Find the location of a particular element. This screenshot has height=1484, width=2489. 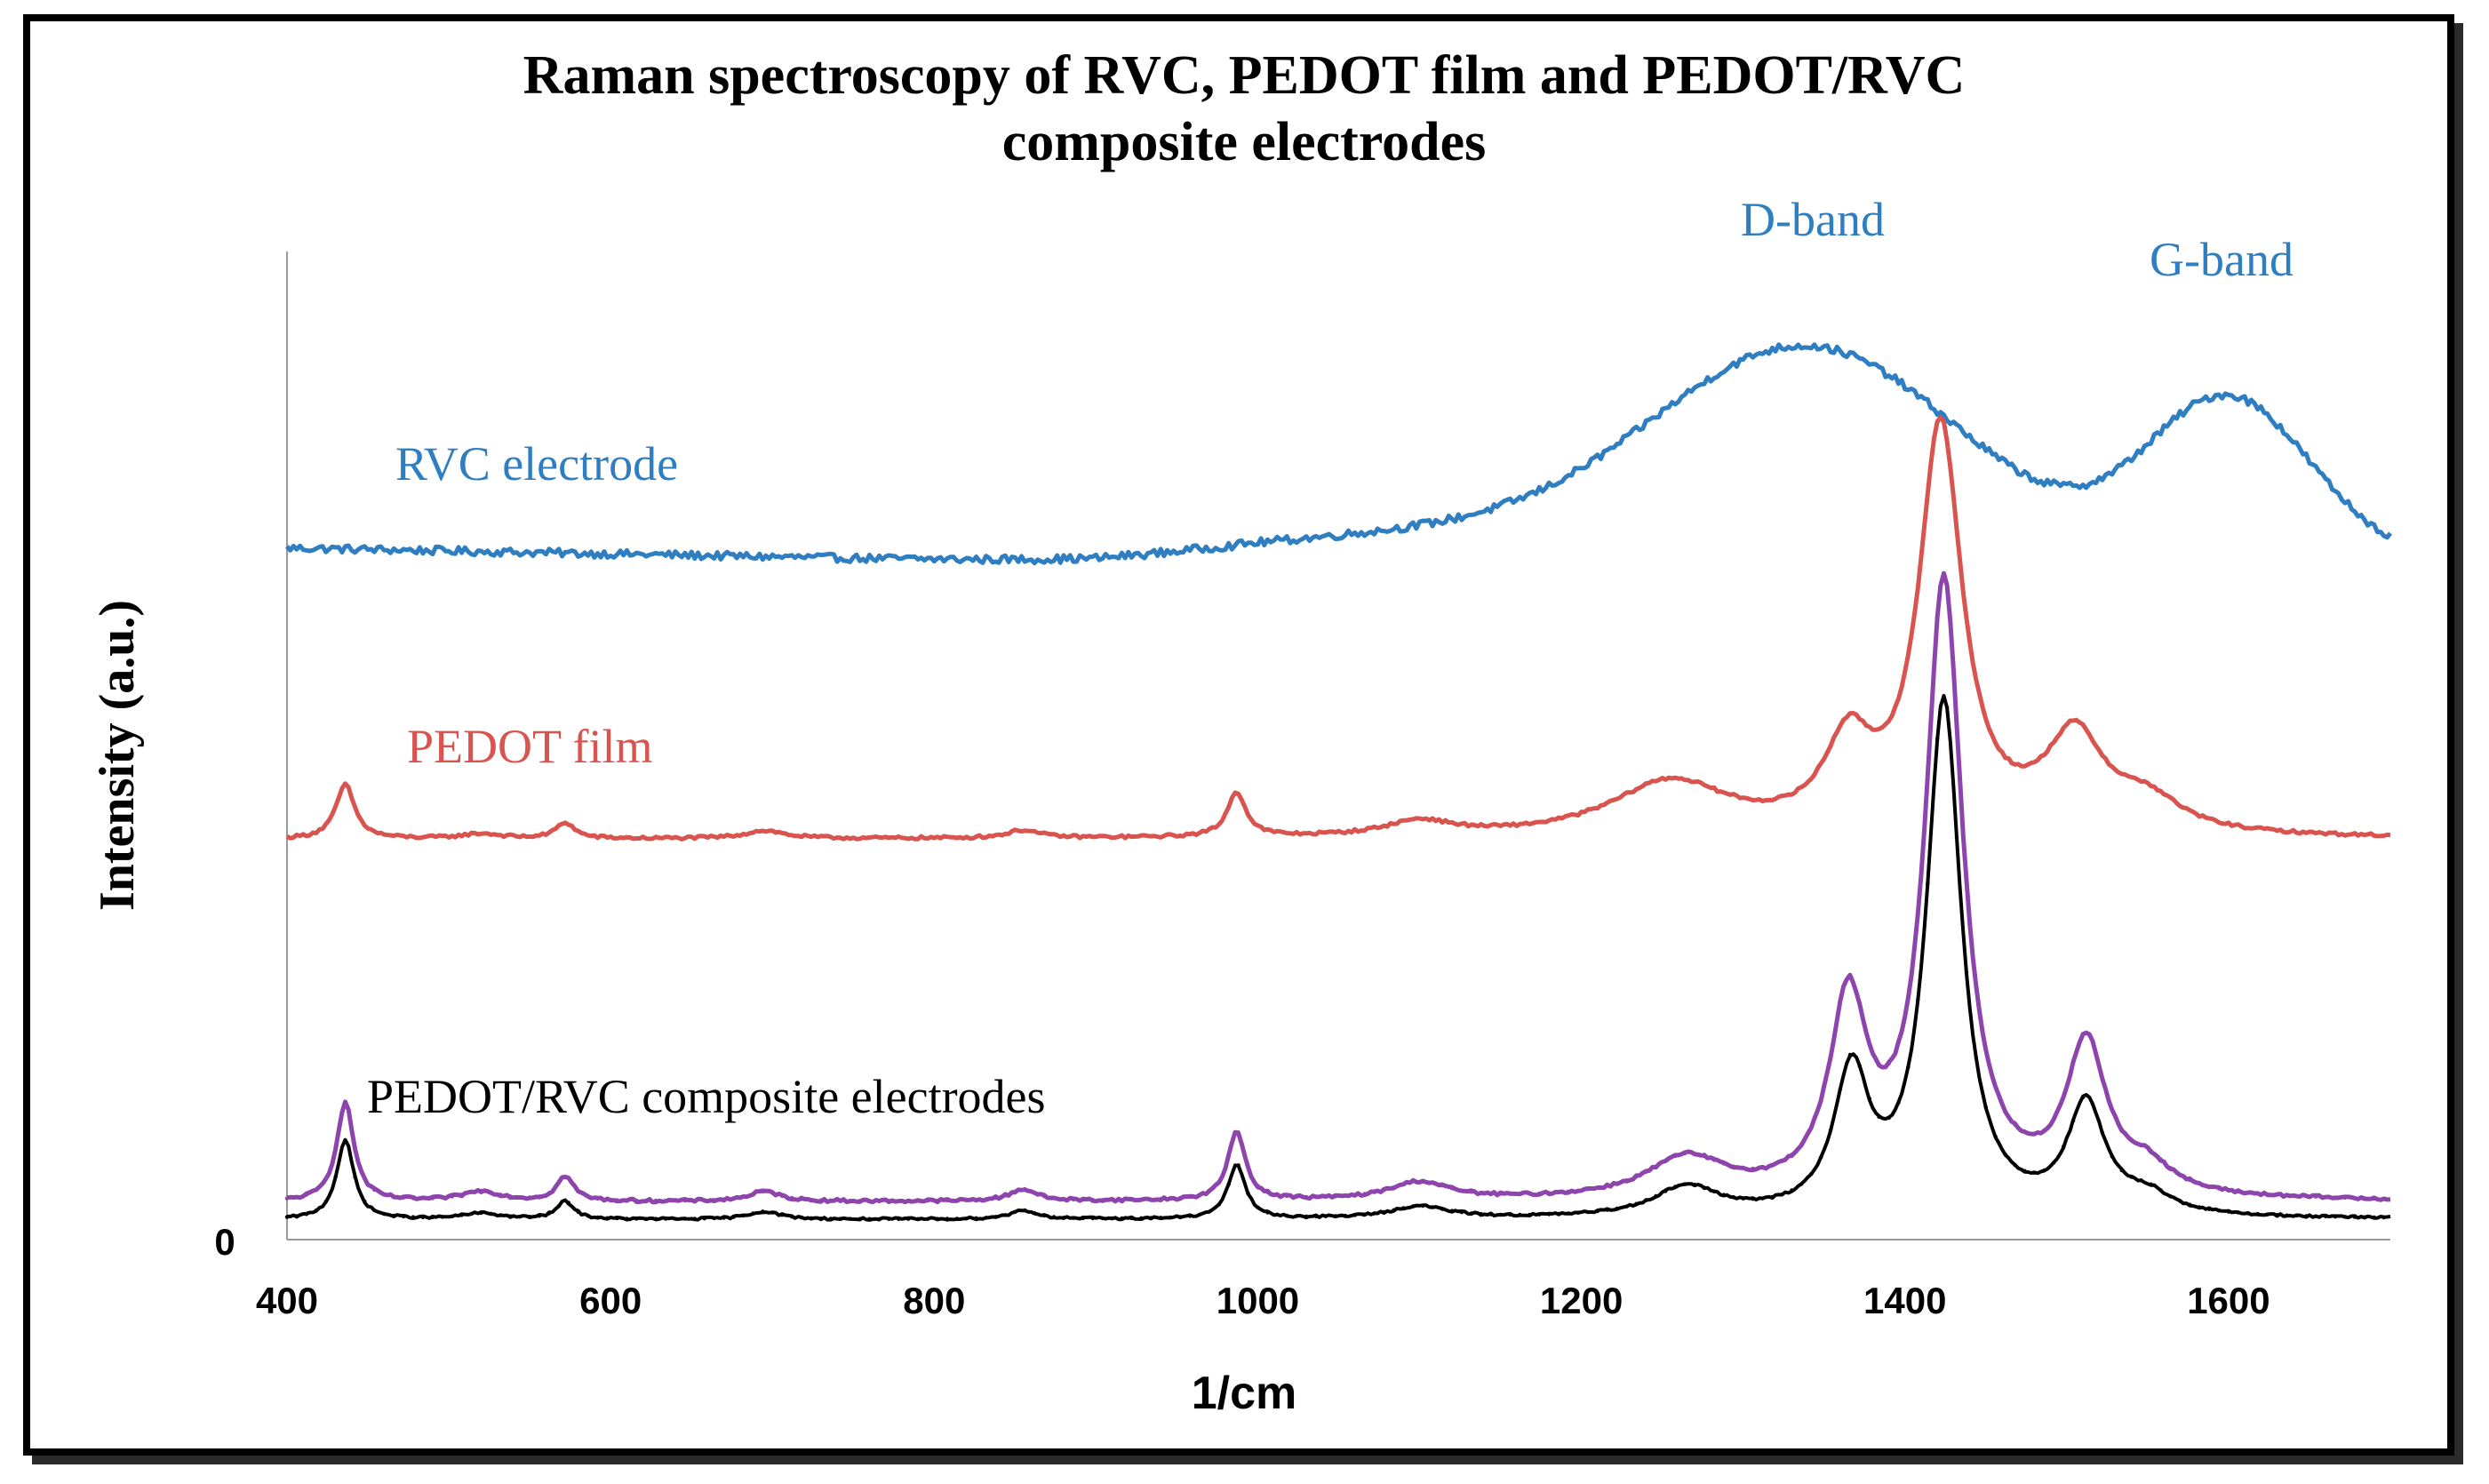

d-band-annotation: D-band is located at coordinates (1813, 219).